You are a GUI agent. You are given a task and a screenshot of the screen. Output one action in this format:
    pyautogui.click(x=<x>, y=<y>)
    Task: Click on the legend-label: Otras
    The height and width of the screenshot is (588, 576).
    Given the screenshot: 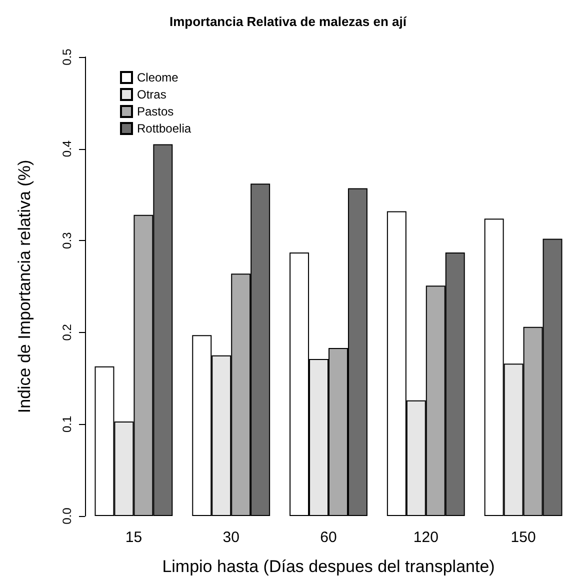 What is the action you would take?
    pyautogui.click(x=151, y=95)
    